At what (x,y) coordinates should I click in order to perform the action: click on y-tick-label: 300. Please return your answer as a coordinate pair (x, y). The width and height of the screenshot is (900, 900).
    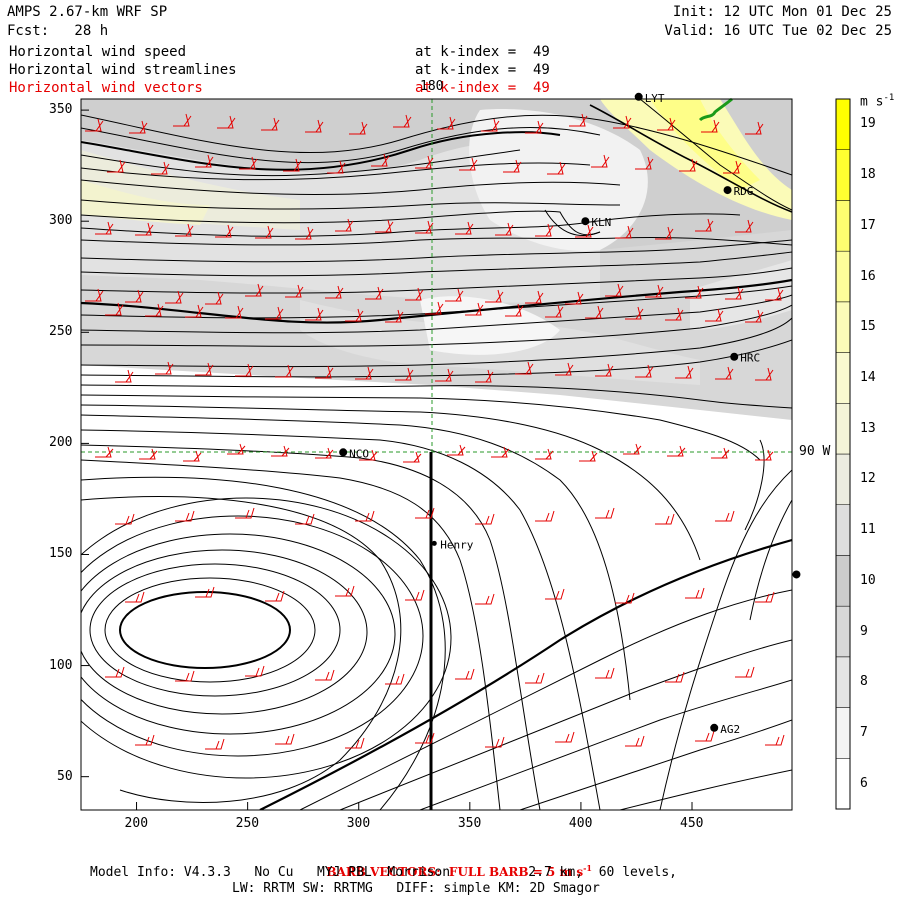
    Looking at the image, I should click on (61, 221).